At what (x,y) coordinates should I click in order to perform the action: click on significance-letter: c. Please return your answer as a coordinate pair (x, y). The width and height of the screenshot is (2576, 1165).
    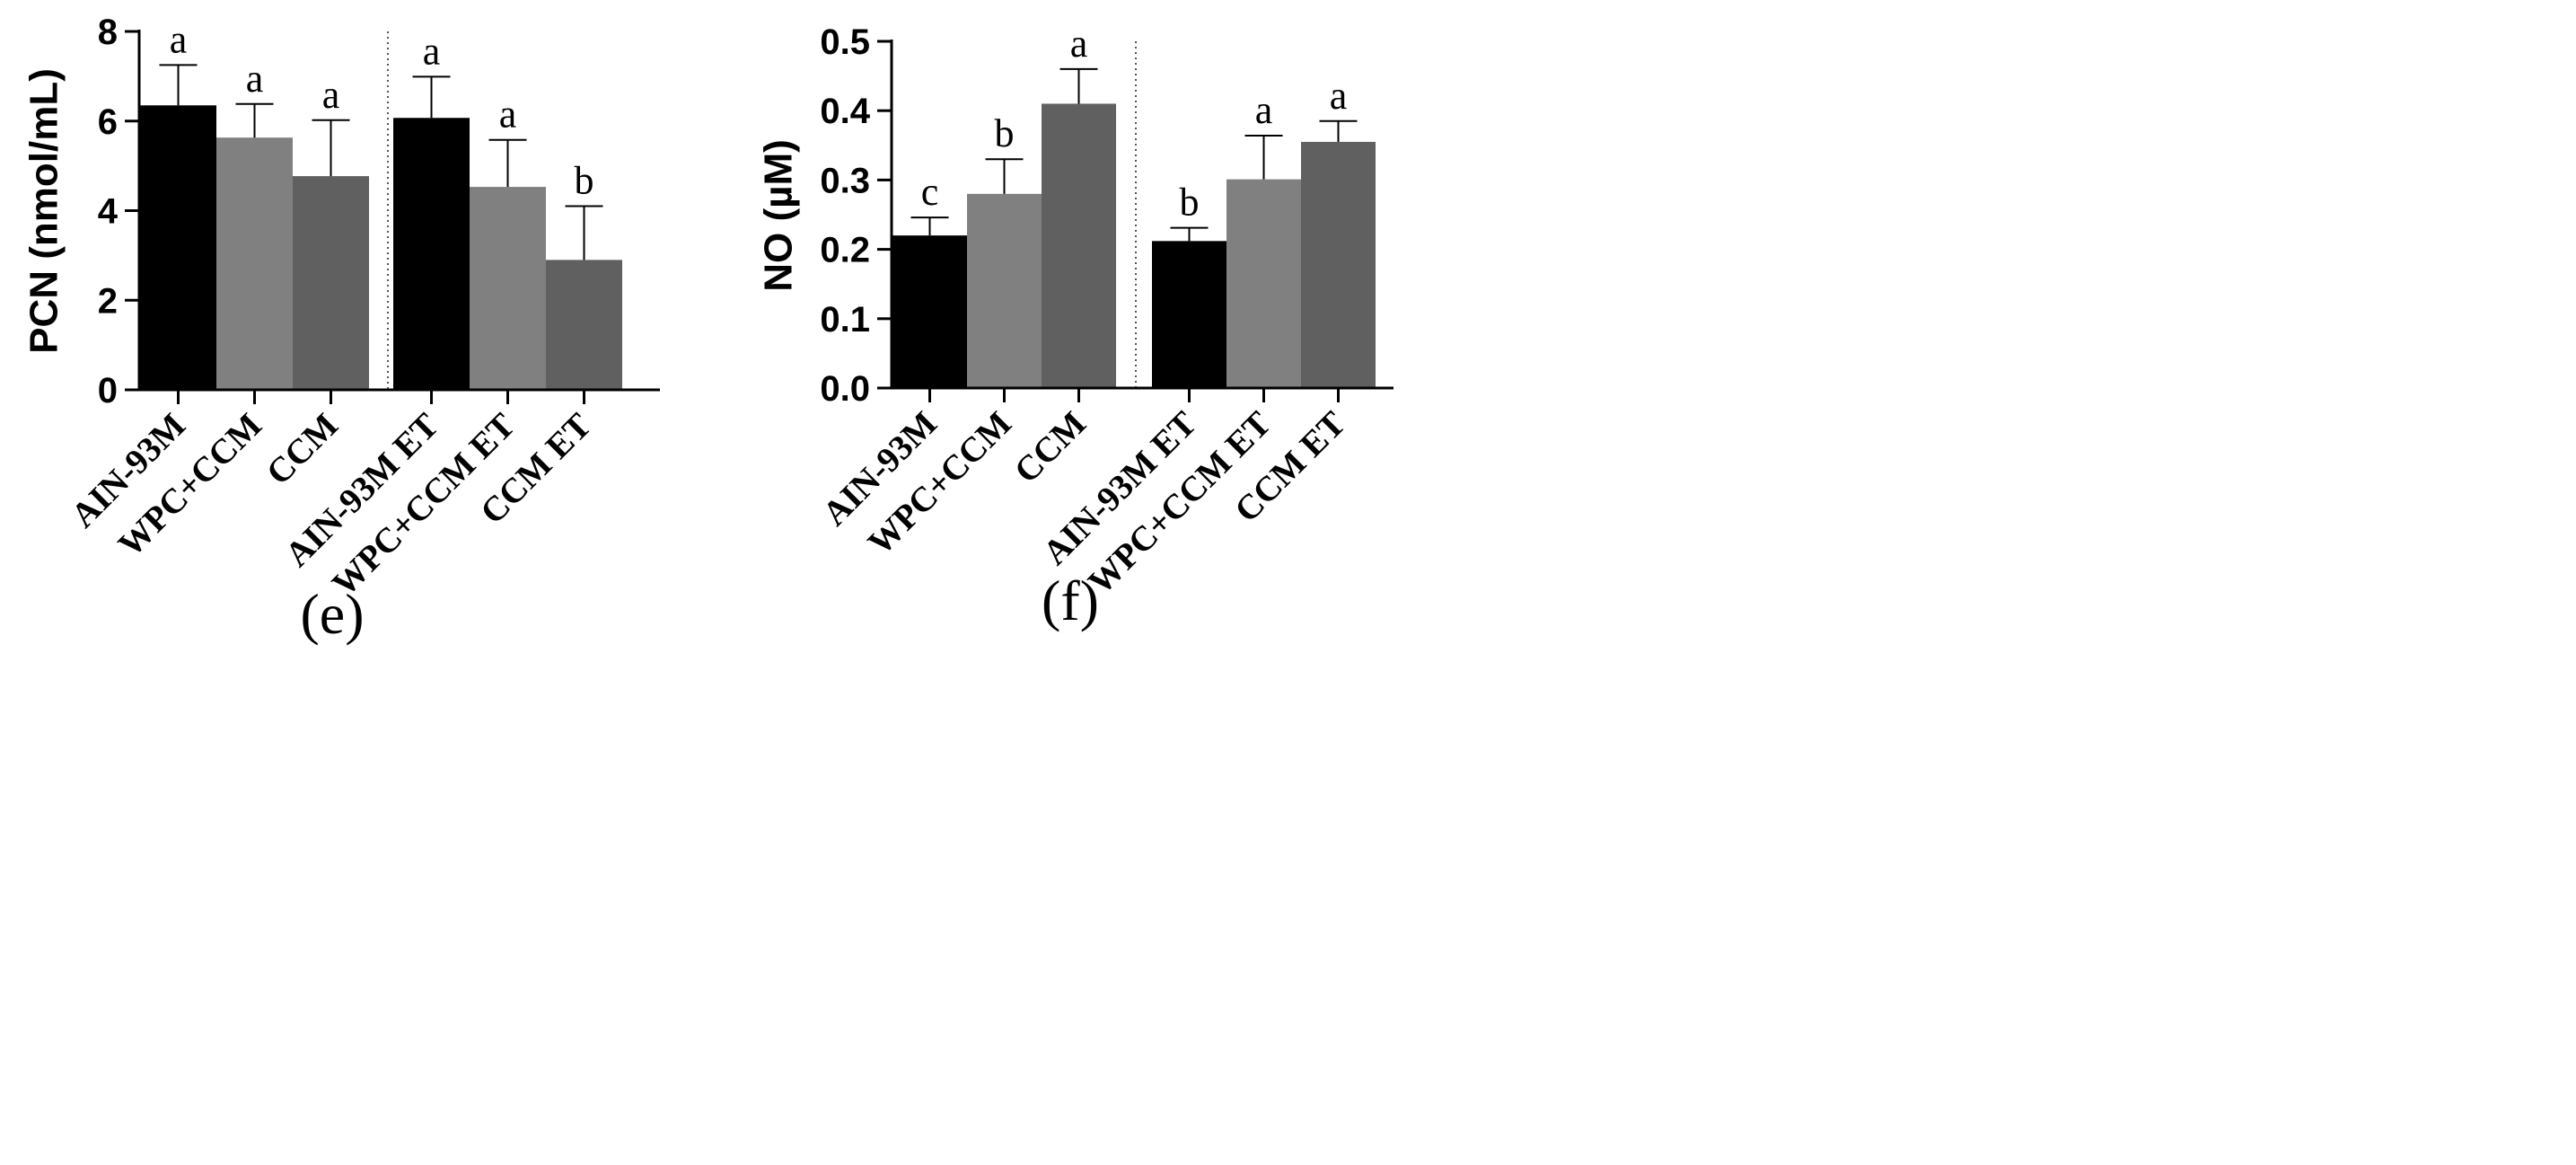
    Looking at the image, I should click on (930, 192).